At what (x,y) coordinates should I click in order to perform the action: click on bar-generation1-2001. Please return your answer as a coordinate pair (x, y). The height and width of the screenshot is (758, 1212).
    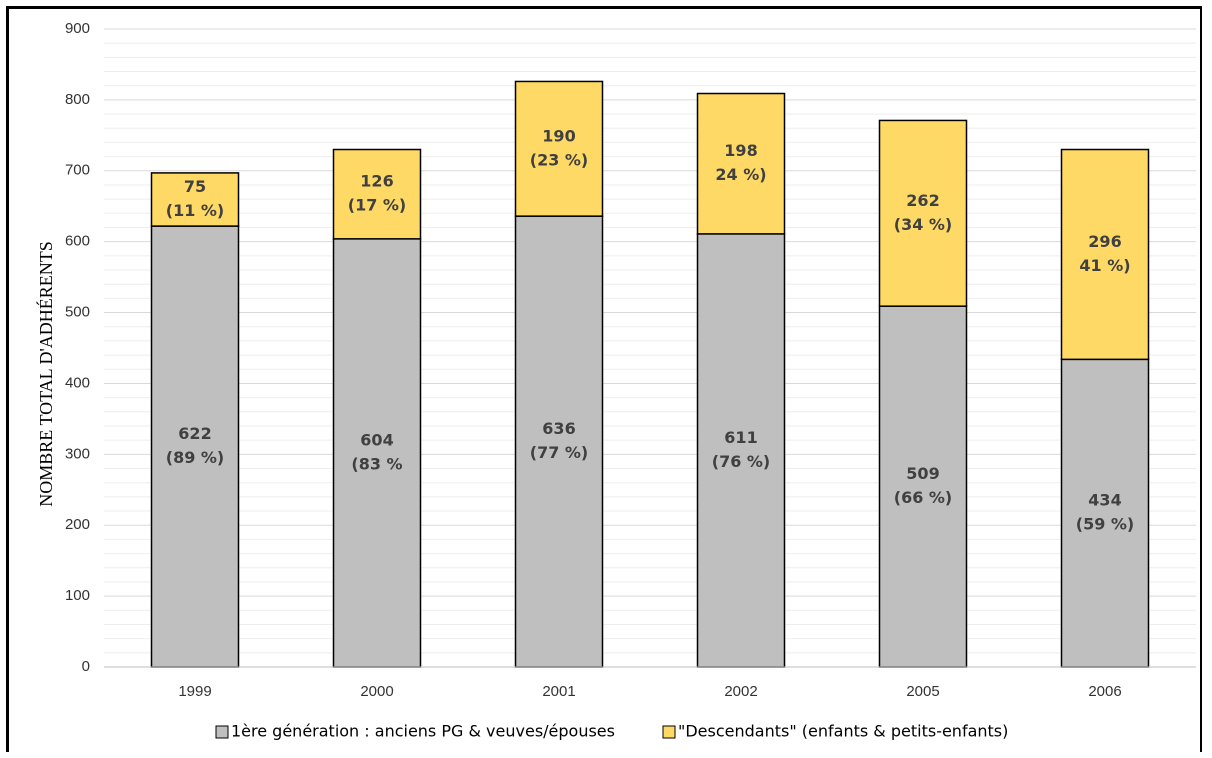
    Looking at the image, I should click on (559, 441).